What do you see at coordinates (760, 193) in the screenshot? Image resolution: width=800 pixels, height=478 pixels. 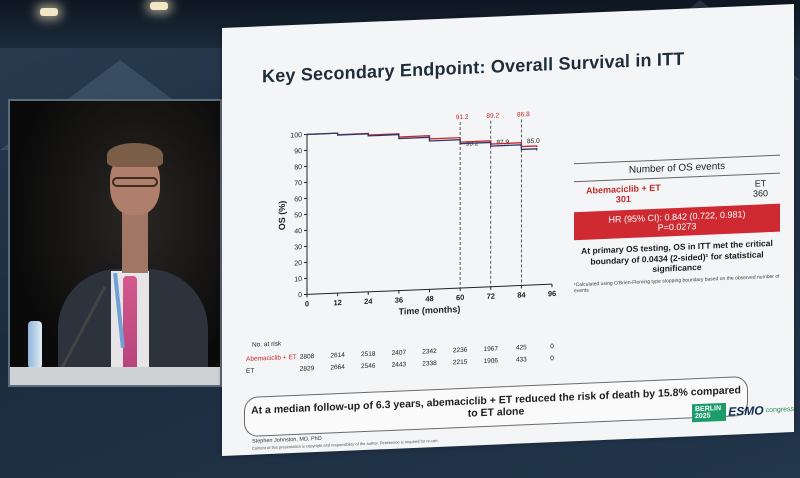 I see `arm-b-count: 360` at bounding box center [760, 193].